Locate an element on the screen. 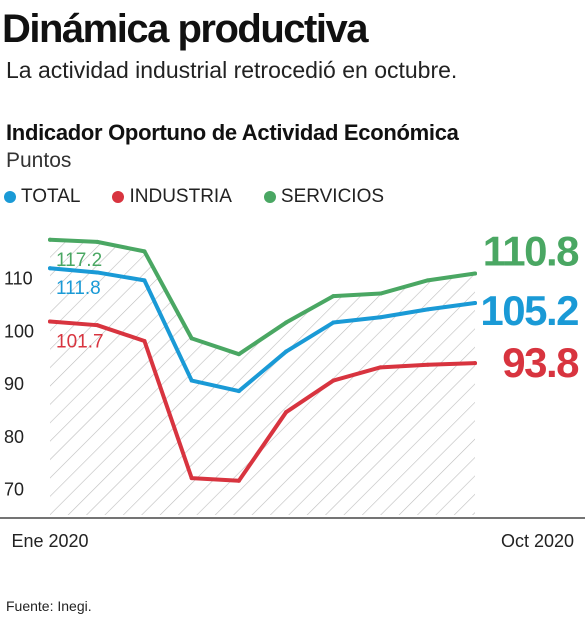  legend-label-industria: INDUSTRIA is located at coordinates (180, 196).